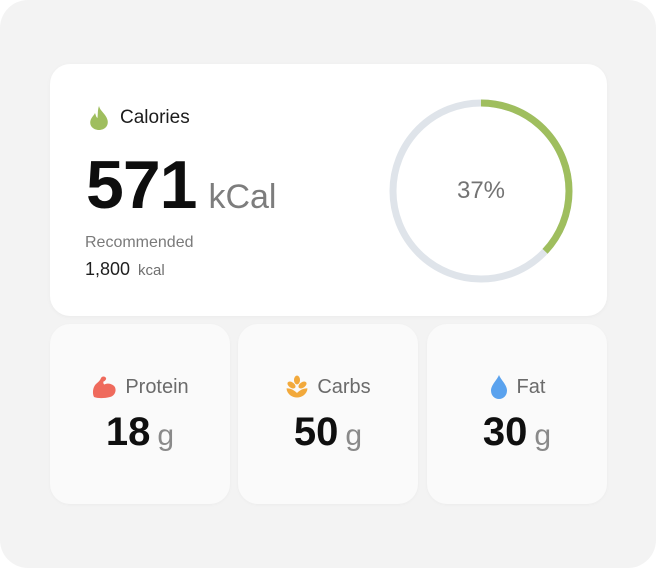  I want to click on calories-value: 571 kCal, so click(181, 185).